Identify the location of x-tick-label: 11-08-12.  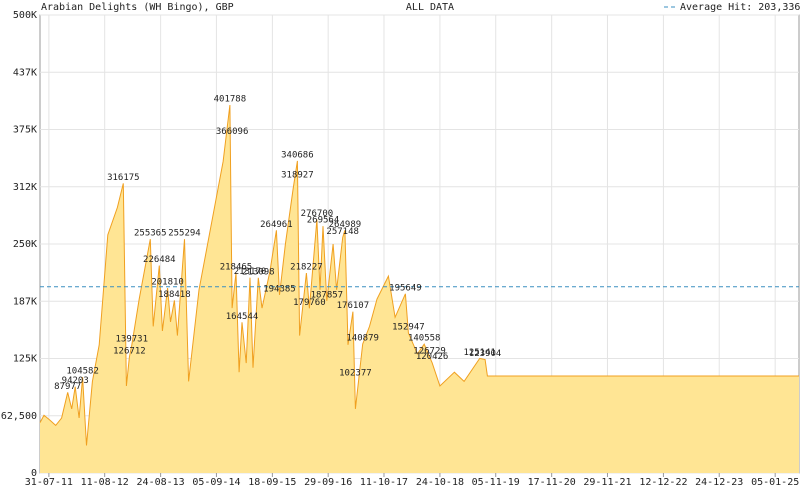
(105, 482).